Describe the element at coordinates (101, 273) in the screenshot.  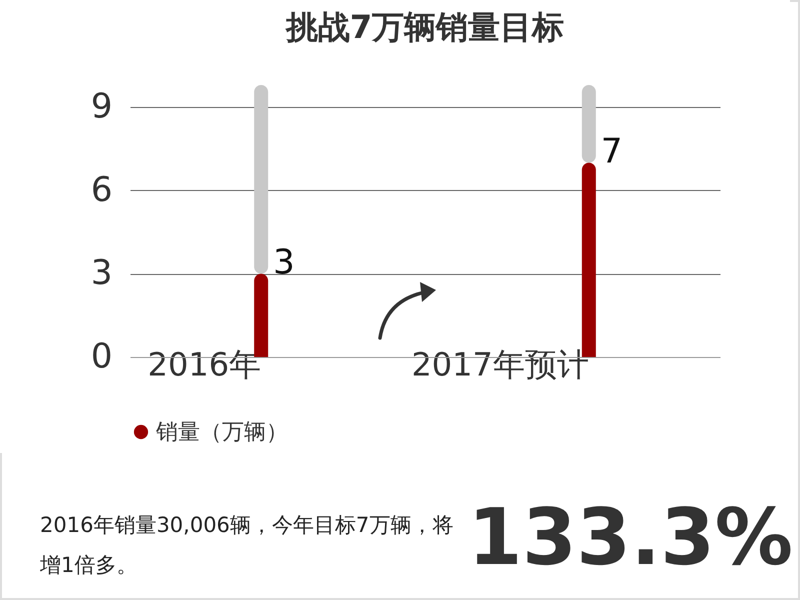
I see `y-tick-label: 3` at that location.